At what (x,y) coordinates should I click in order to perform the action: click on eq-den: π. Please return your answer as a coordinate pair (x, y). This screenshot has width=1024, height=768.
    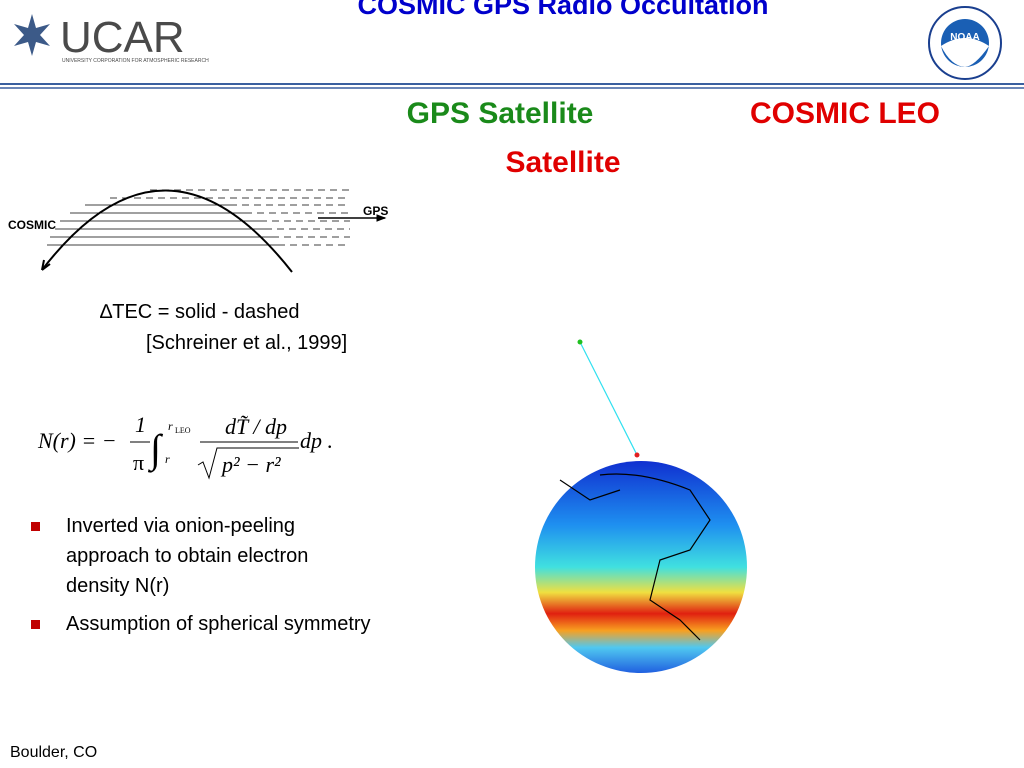
    Looking at the image, I should click on (138, 462).